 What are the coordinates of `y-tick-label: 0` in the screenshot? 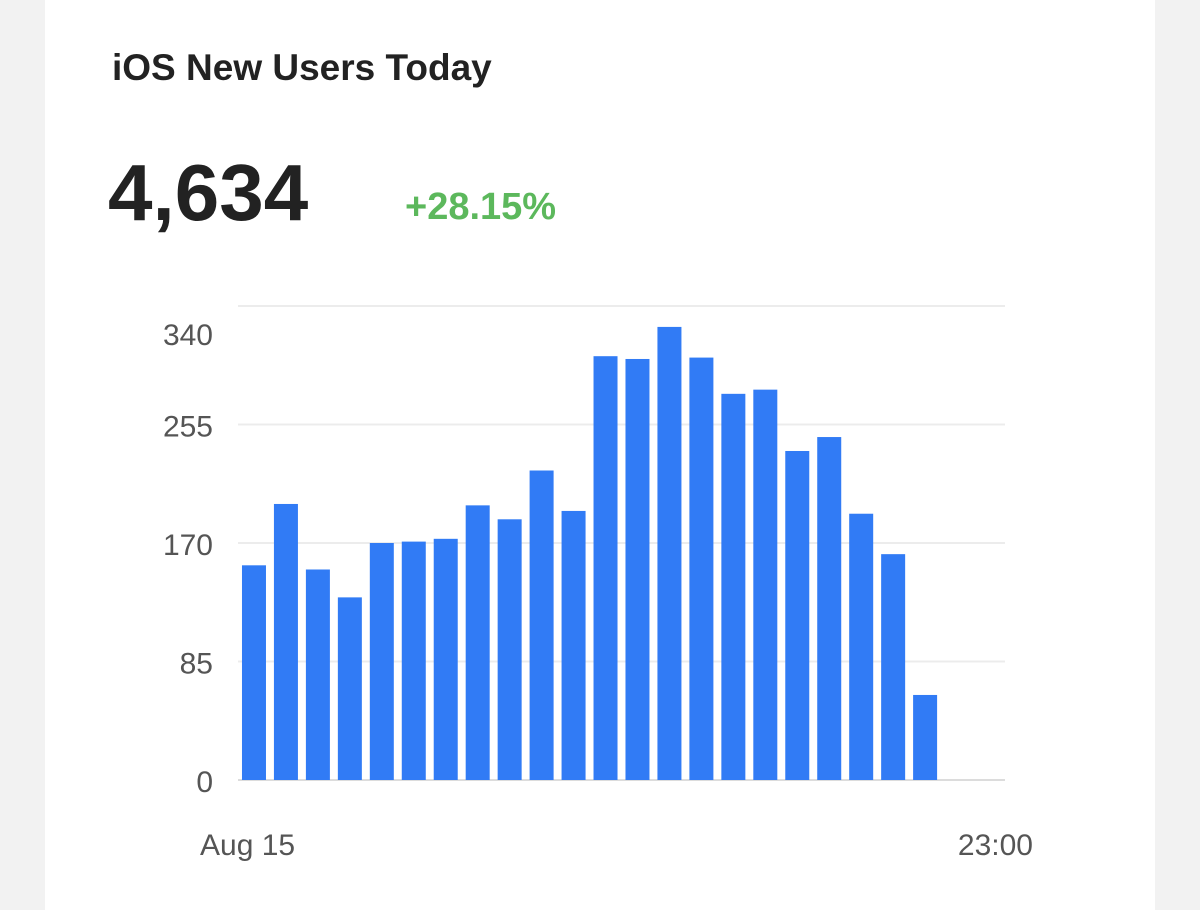 It's located at (204, 782).